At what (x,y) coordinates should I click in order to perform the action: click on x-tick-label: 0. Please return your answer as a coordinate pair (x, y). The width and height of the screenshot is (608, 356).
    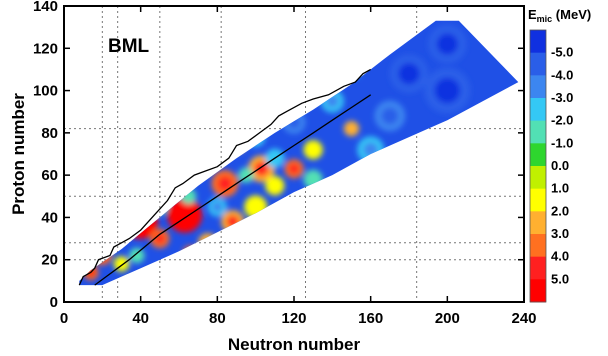
    Looking at the image, I should click on (64, 318).